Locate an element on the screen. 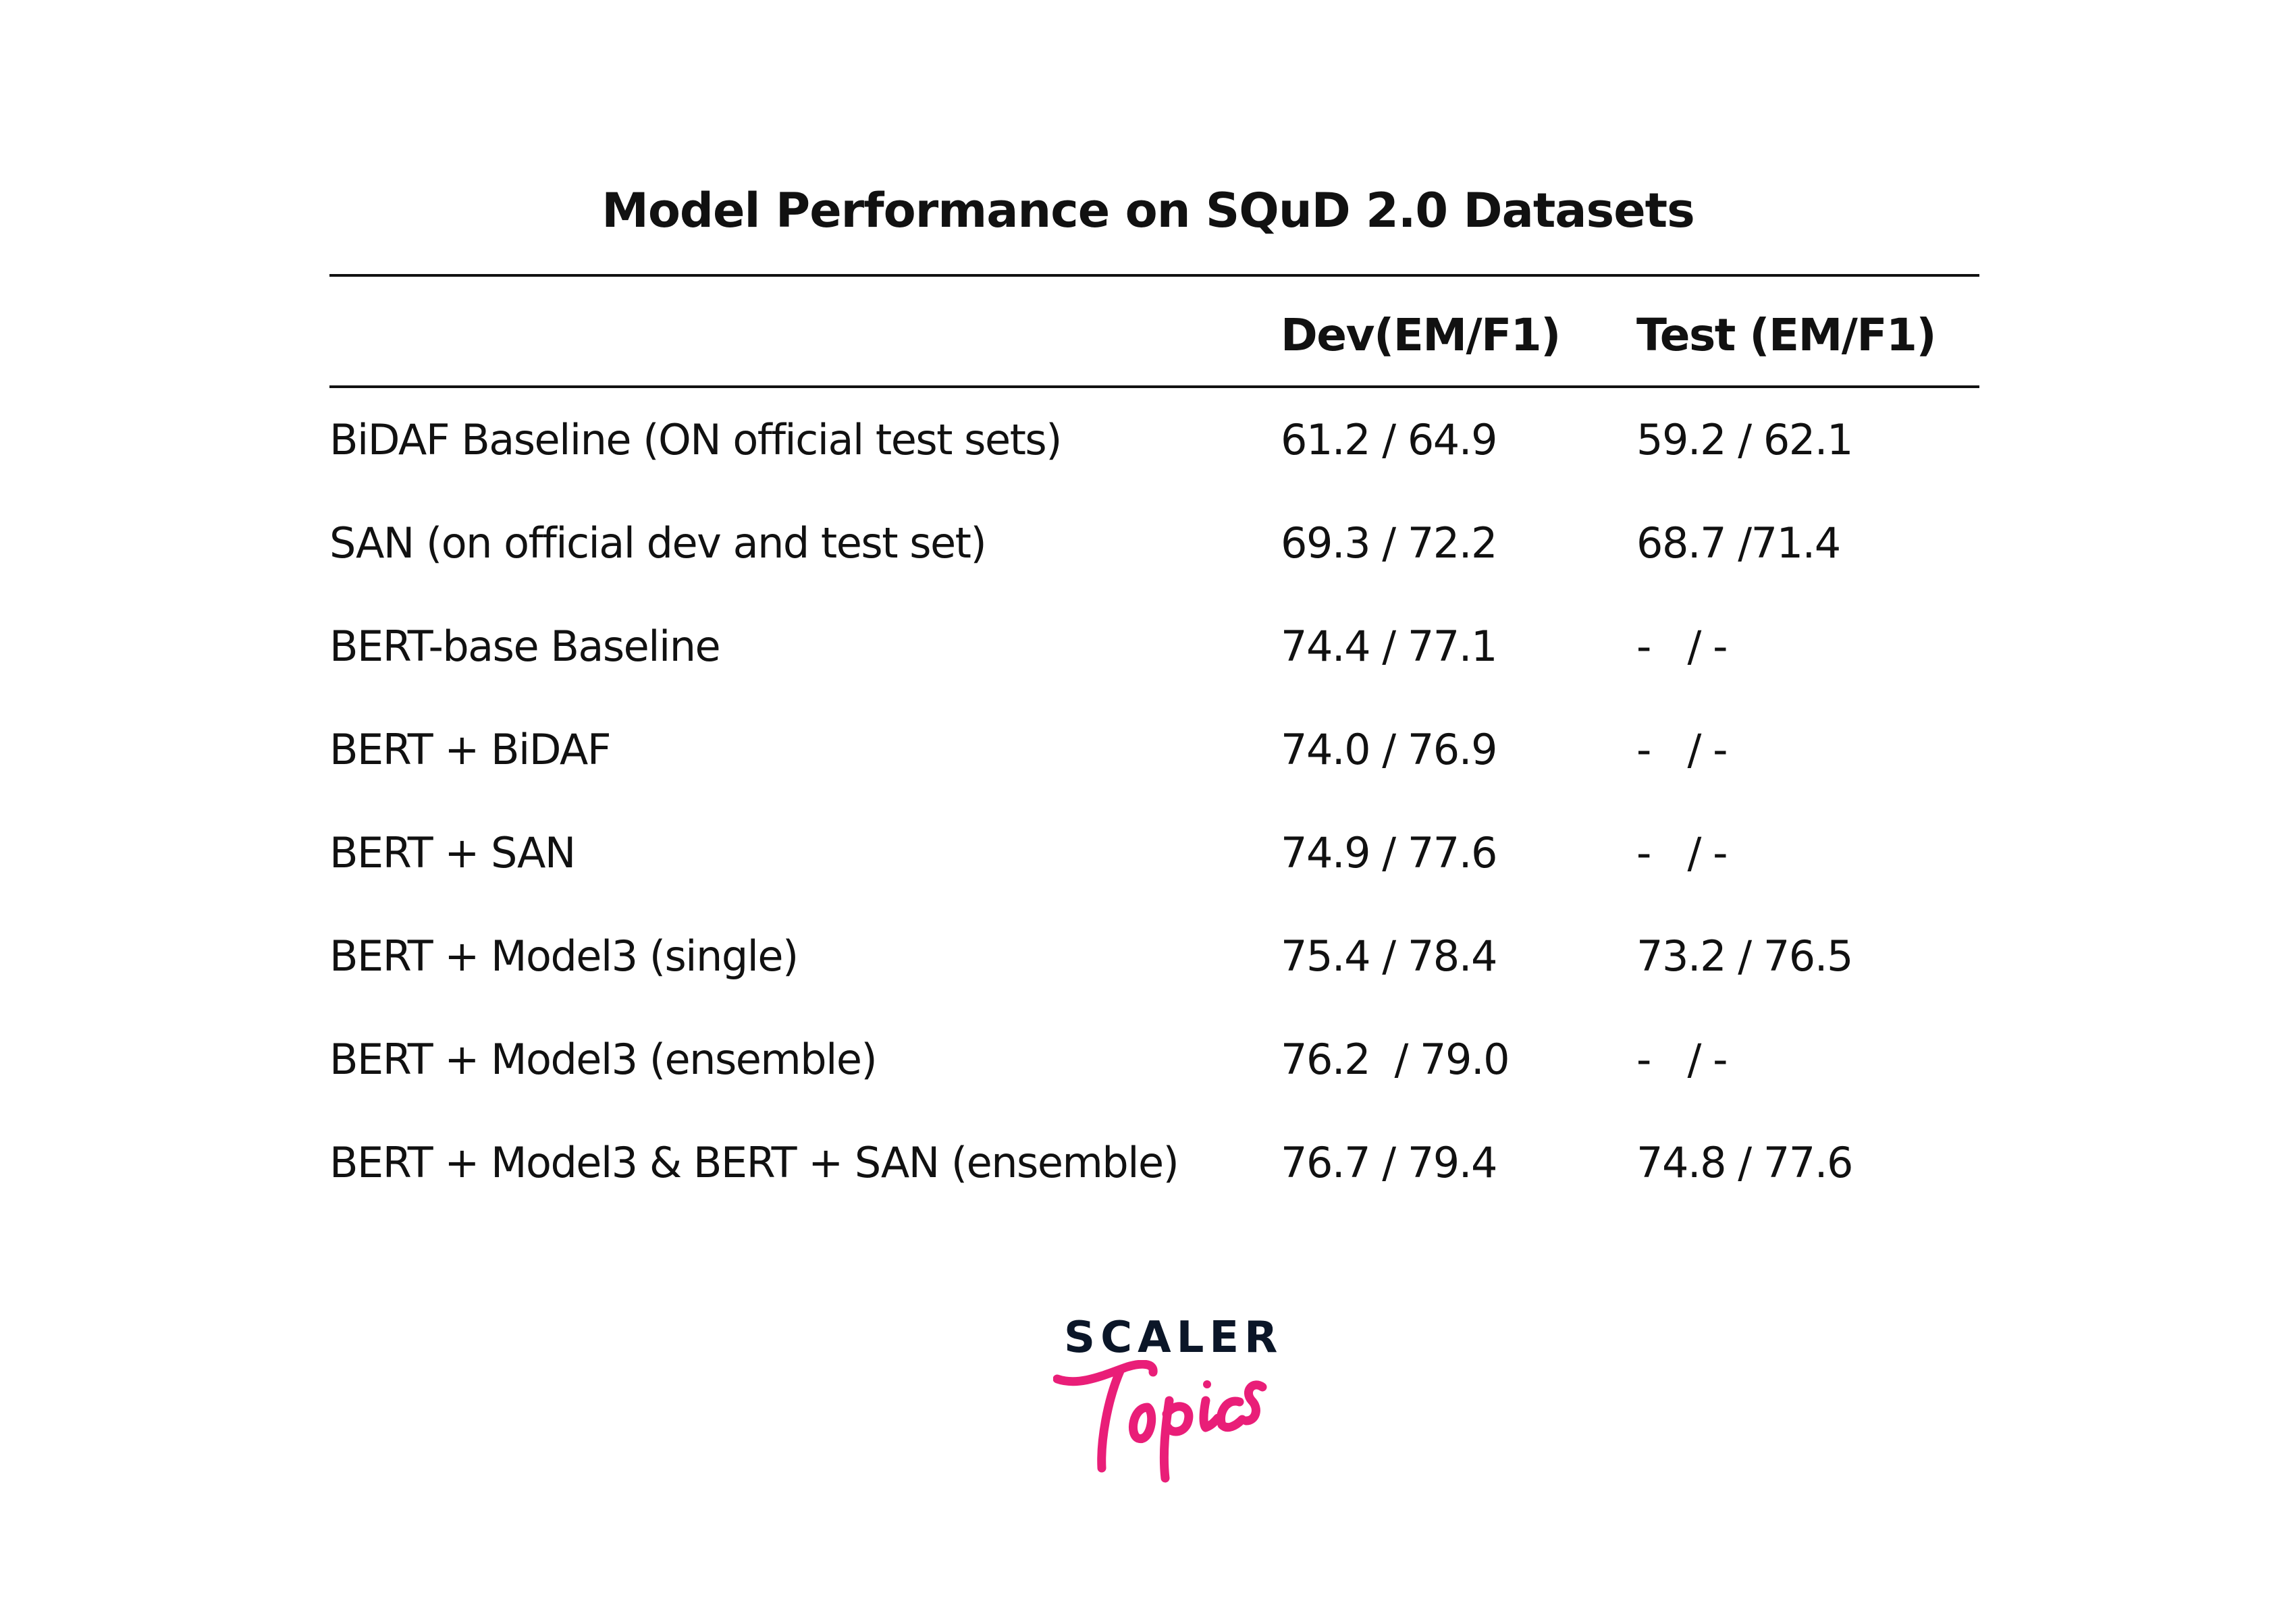 This screenshot has width=2296, height=1601. scaler-topics-logo: SCALER is located at coordinates (1165, 1400).